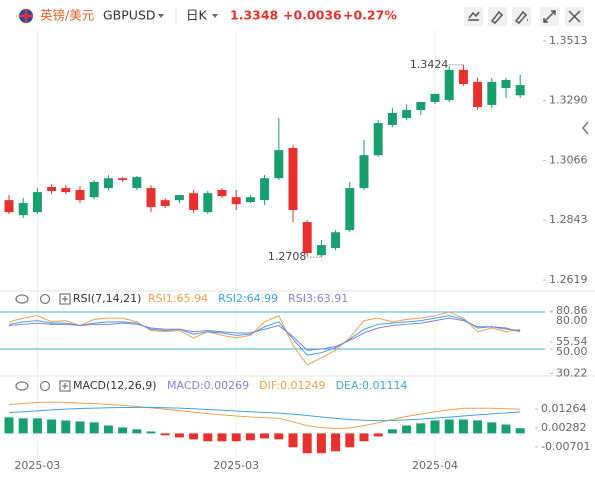  I want to click on y-tick-label: 80.00, so click(572, 320).